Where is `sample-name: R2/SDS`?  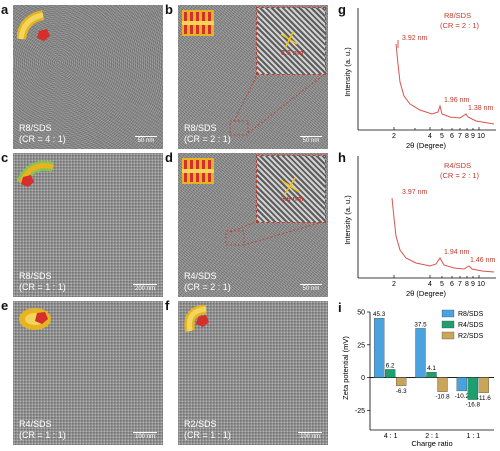
sample-name: R2/SDS is located at coordinates (200, 424).